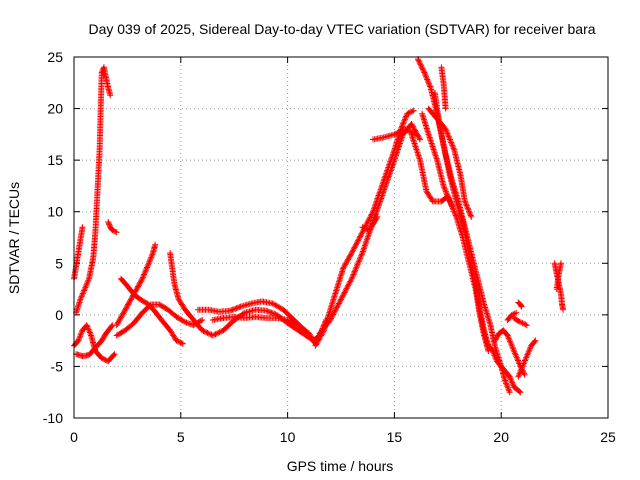 The image size is (640, 480). Describe the element at coordinates (57, 366) in the screenshot. I see `y-tick-label: -5` at that location.